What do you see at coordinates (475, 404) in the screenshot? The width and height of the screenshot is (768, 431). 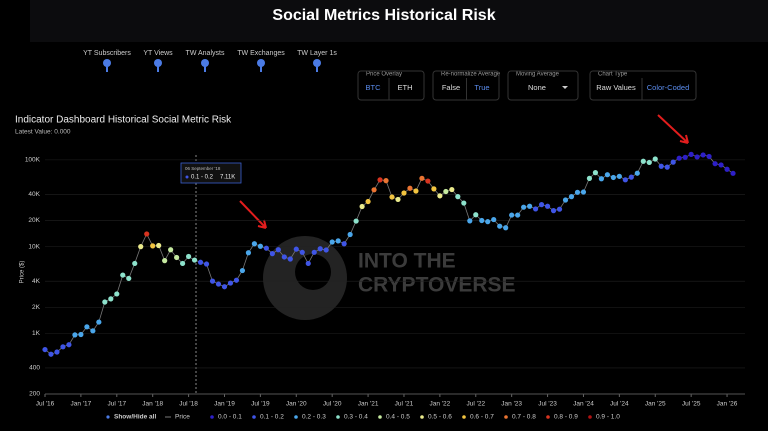 I see `x-tick-label: Jul '22` at bounding box center [475, 404].